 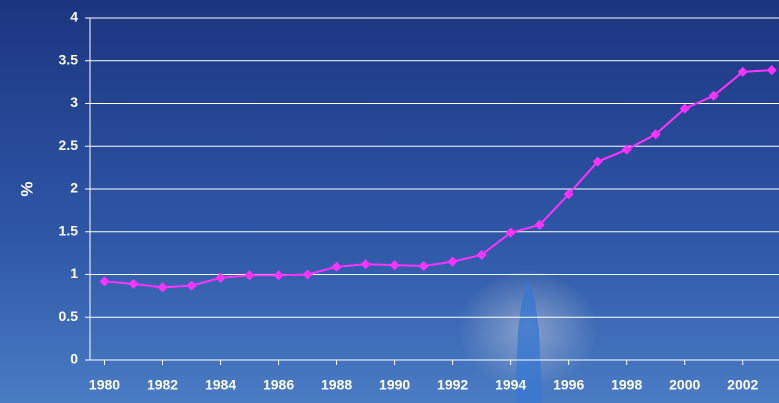 I want to click on x-tick-label: 1992, so click(x=452, y=385).